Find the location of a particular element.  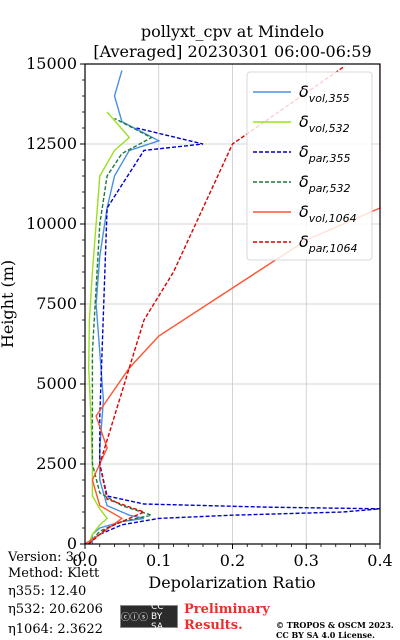

legend-label: δpar,1064 is located at coordinates (328, 243).